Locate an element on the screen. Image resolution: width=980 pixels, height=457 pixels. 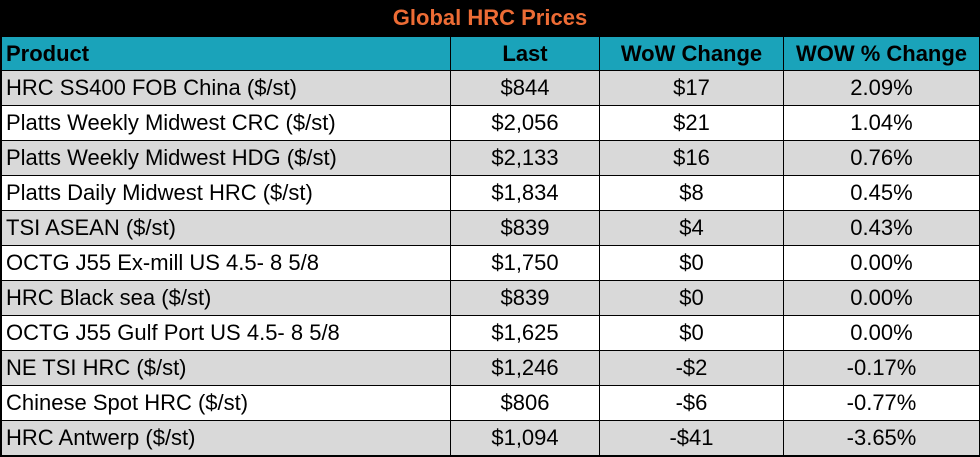
cell-wow-change: $8 is located at coordinates (691, 193).